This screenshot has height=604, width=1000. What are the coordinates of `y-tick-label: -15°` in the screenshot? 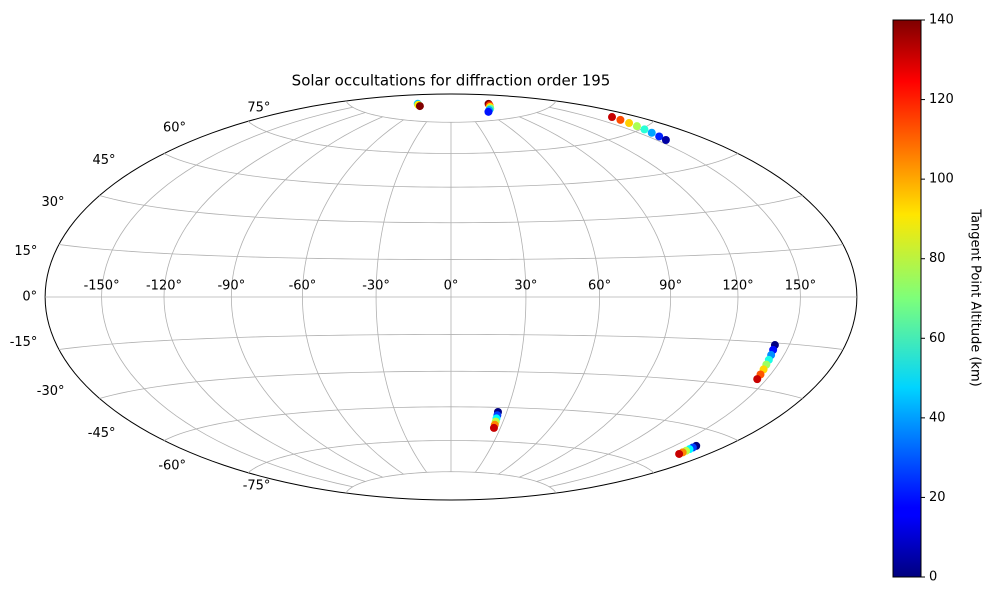 It's located at (24, 342).